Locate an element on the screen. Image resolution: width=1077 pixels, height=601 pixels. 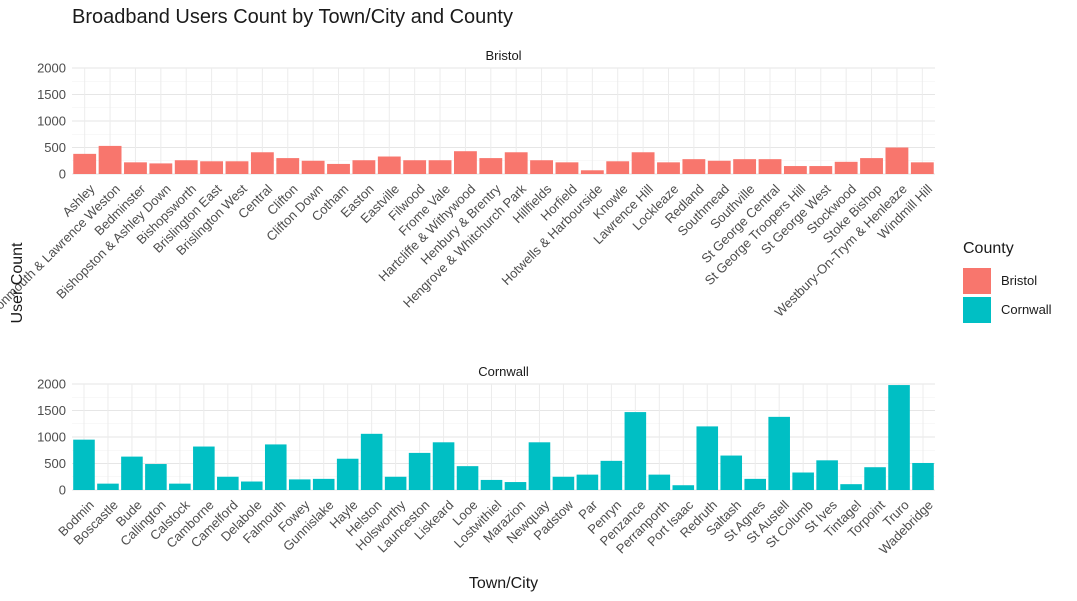
y-axis-title: User Count is located at coordinates (17, 282).